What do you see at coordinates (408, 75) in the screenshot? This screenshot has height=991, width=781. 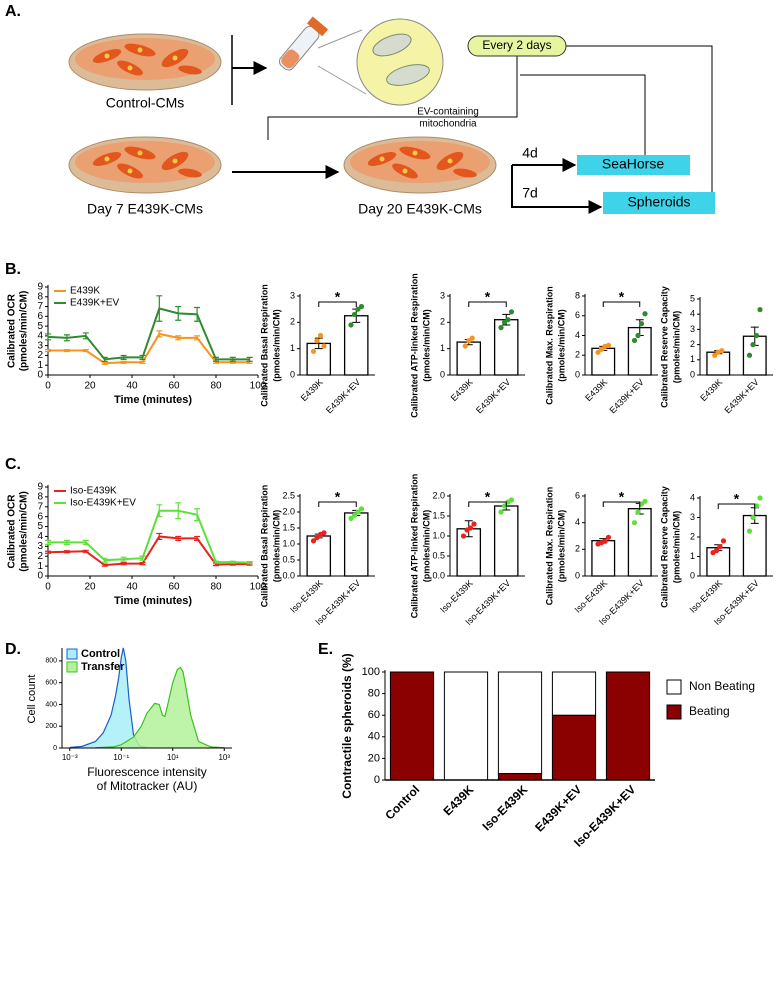 I see `mitochondrion` at bounding box center [408, 75].